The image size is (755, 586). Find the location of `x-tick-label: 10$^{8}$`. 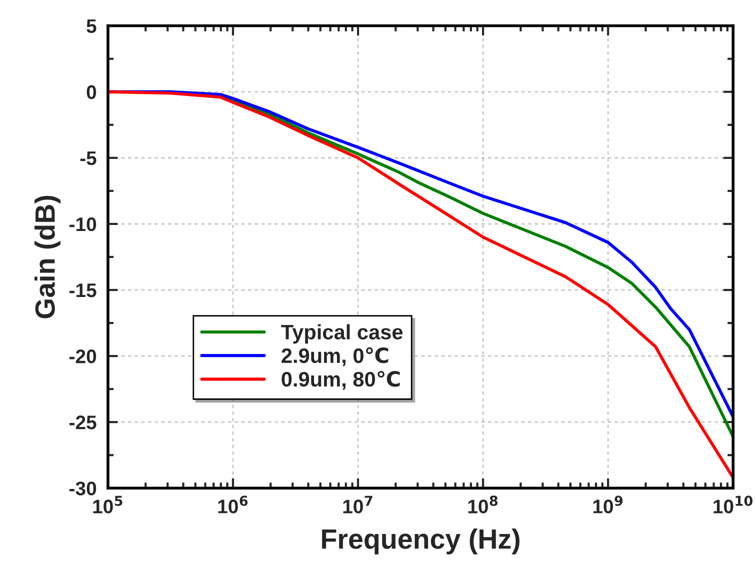

x-tick-label: 10$^{8}$ is located at coordinates (483, 505).